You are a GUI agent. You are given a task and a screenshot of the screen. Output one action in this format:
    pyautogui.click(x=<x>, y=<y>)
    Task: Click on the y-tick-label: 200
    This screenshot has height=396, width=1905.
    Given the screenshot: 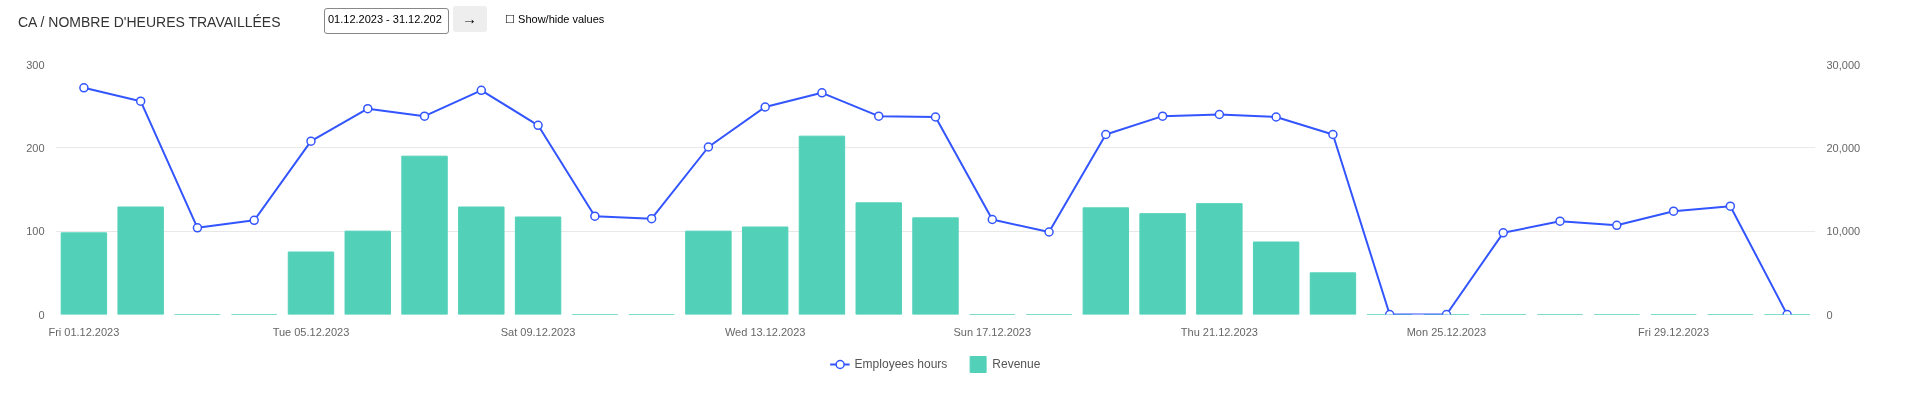 What is the action you would take?
    pyautogui.click(x=35, y=147)
    